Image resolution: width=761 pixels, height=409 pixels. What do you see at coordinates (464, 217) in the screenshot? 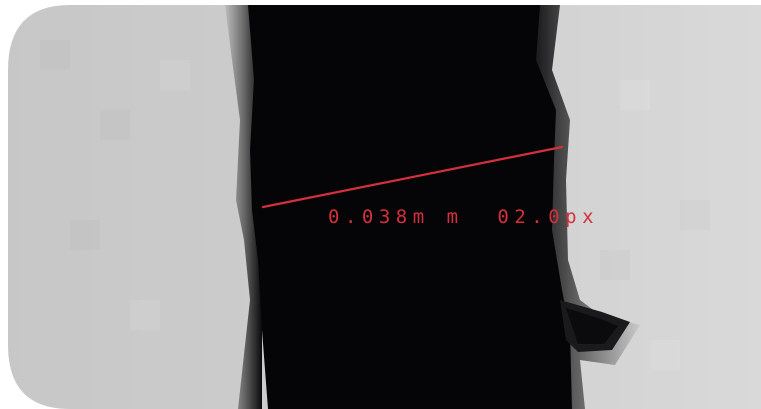
I see `measurement-label: 0.038m m 02.0px` at bounding box center [464, 217].